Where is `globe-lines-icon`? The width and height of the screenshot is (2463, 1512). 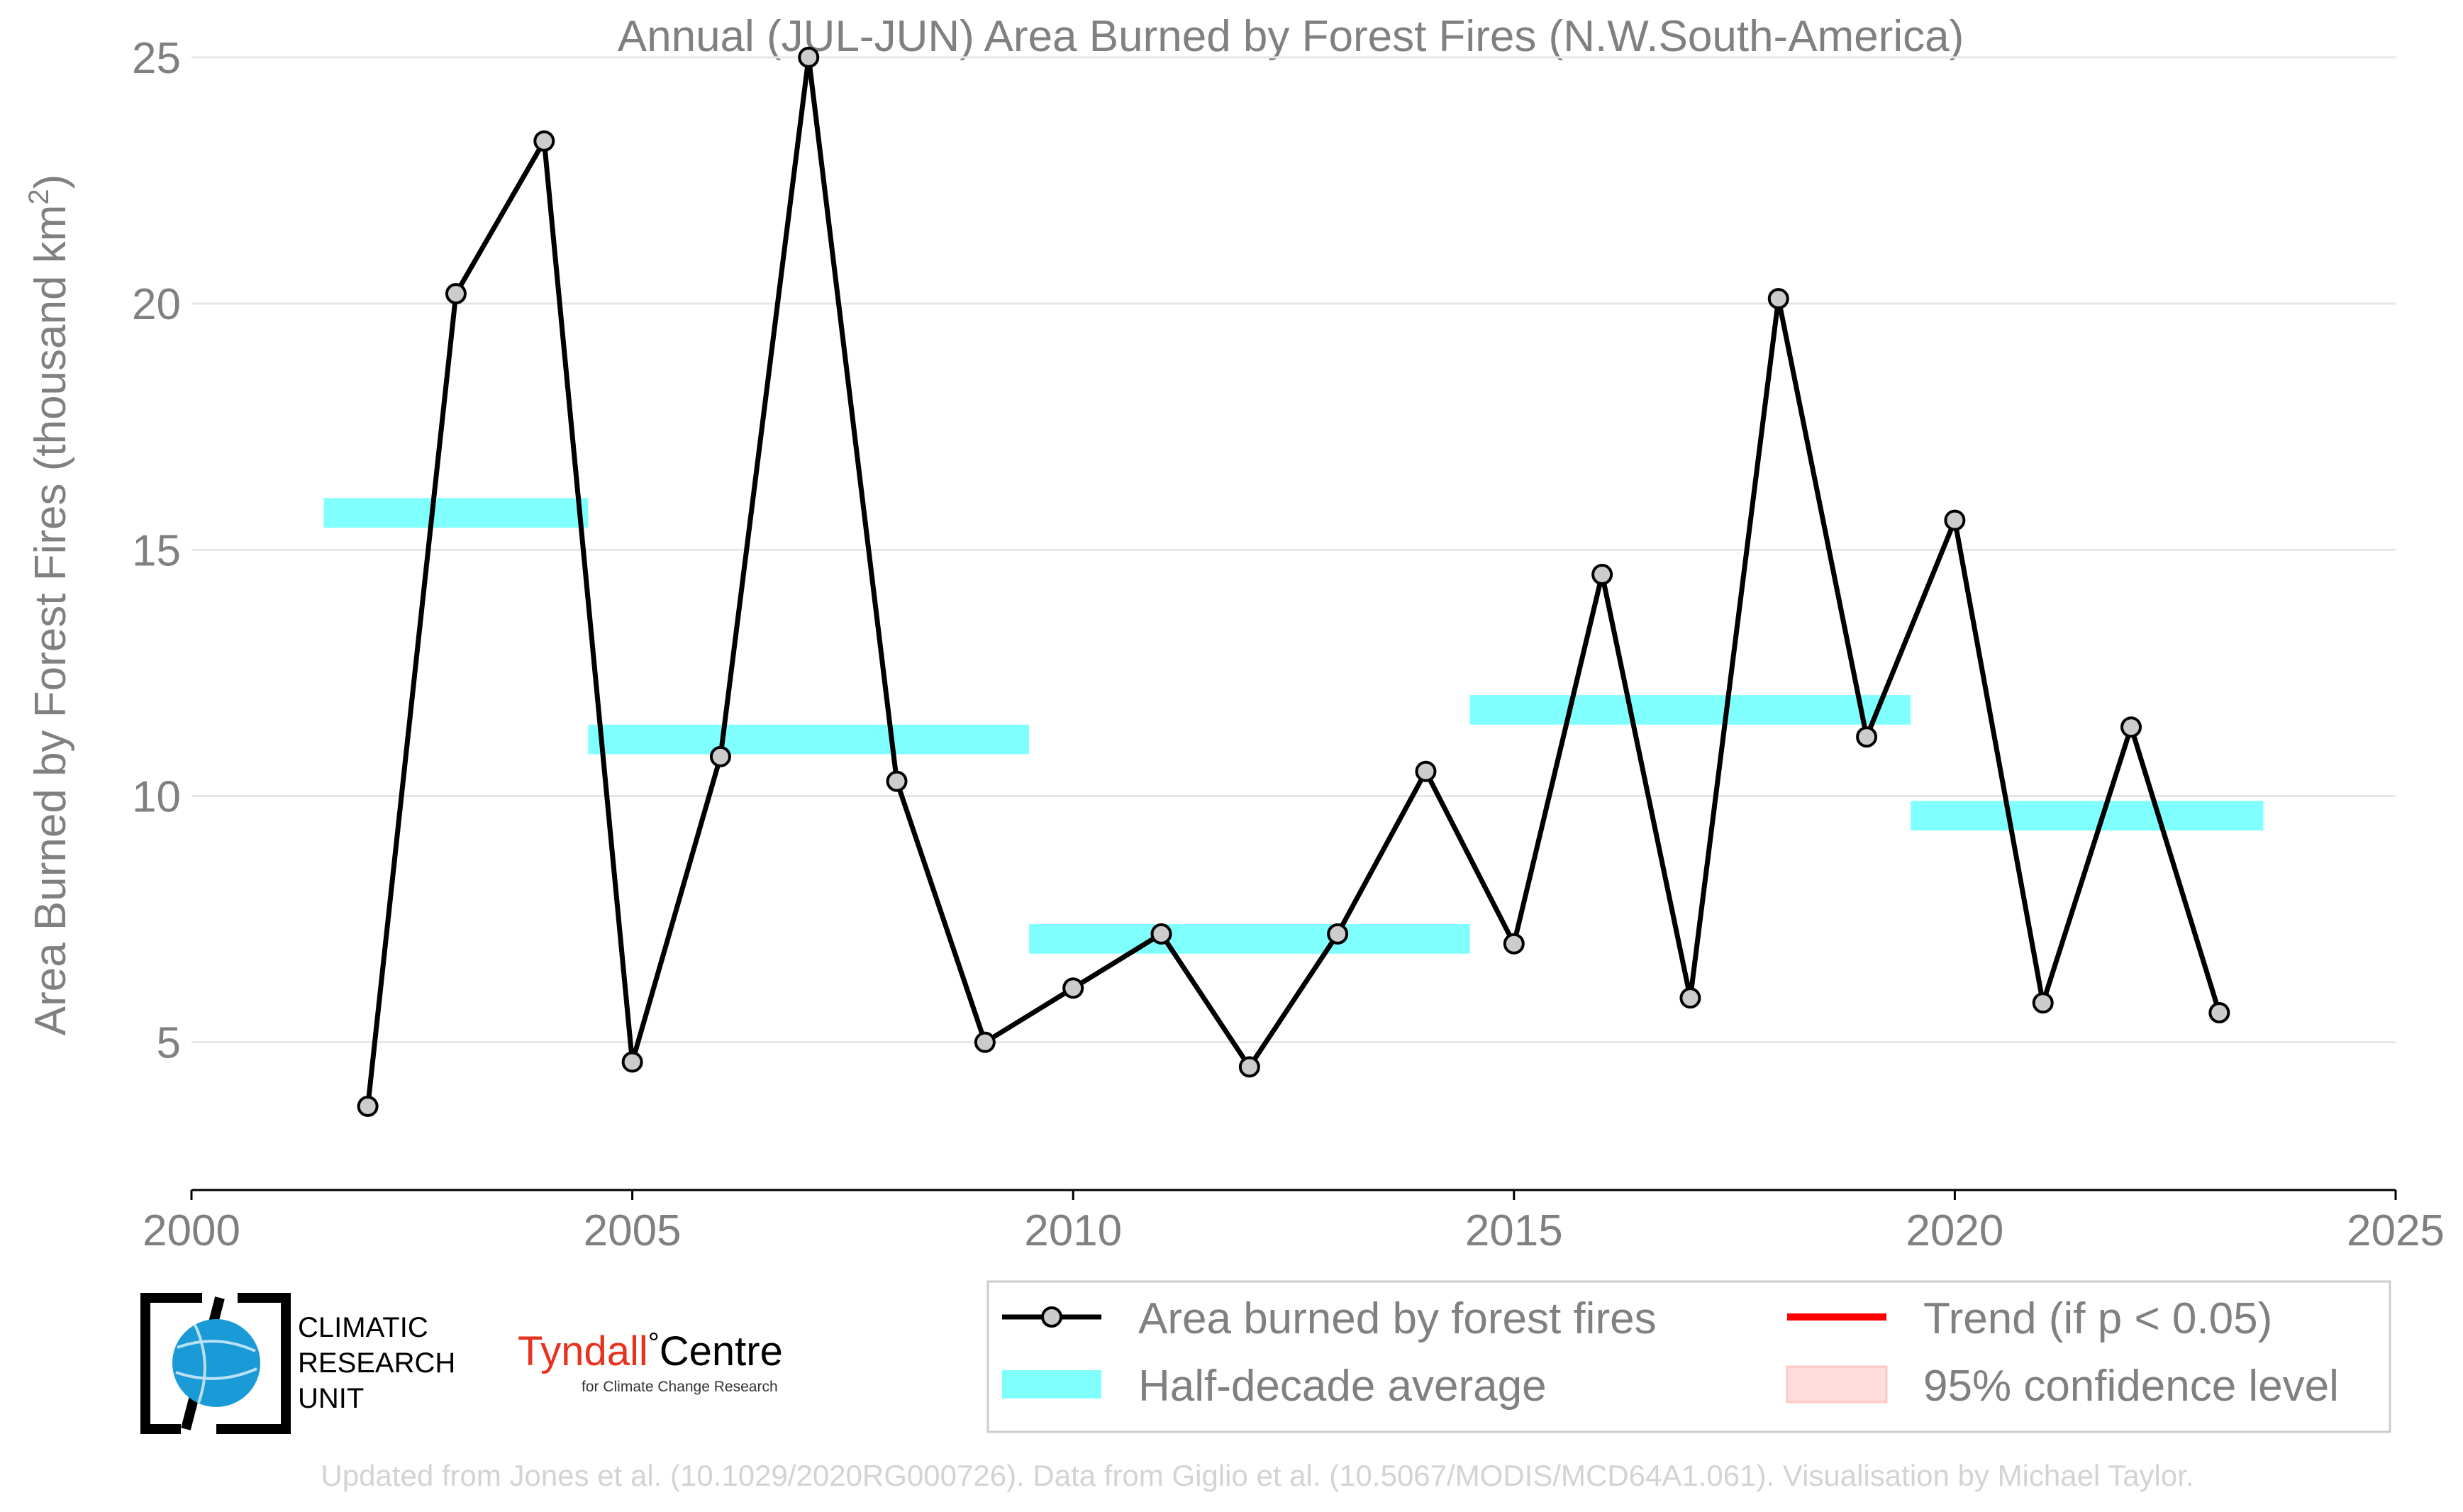
globe-lines-icon is located at coordinates (216, 1363).